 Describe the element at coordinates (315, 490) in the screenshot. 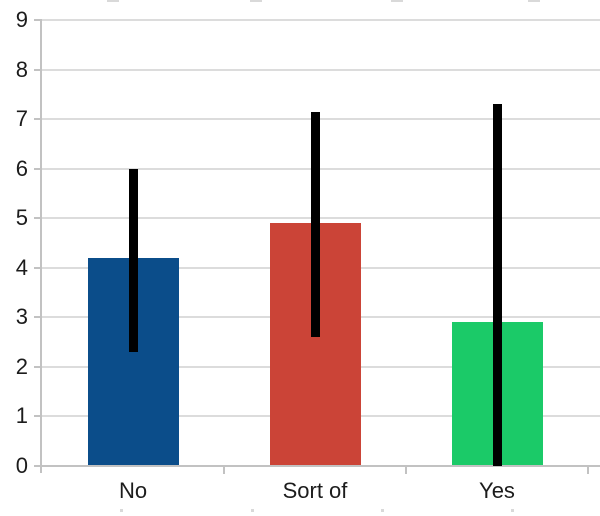

I see `x-axis-label: Sort of` at that location.